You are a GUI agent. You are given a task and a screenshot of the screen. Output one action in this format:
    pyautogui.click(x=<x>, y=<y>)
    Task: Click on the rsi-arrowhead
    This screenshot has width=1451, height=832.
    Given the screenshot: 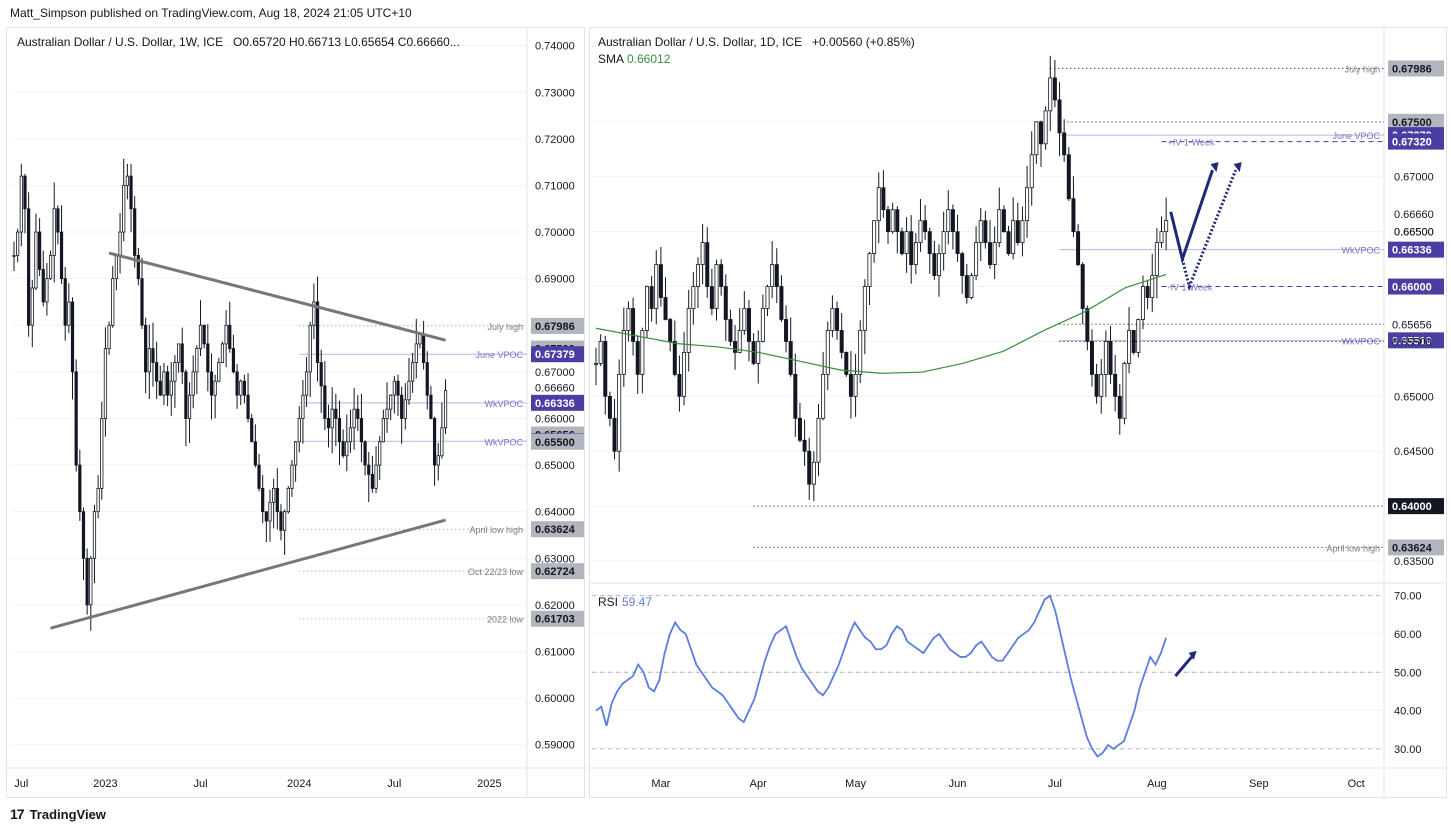 What is the action you would take?
    pyautogui.click(x=1192, y=655)
    